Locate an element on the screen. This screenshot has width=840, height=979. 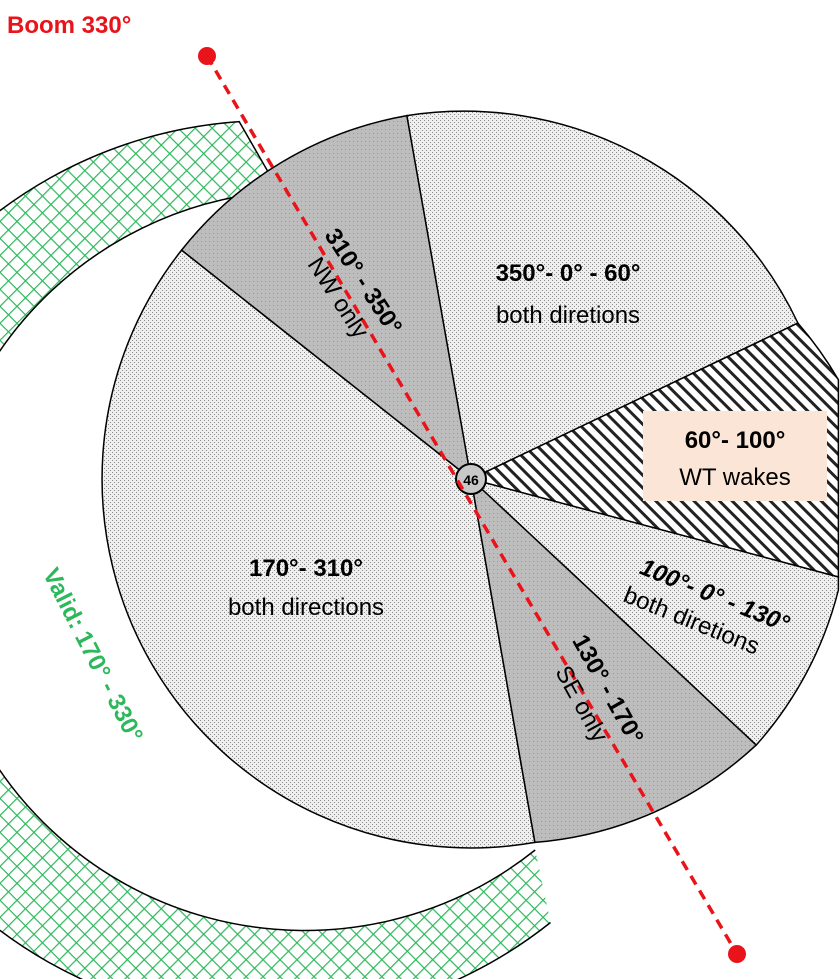
wt-desc-label: WT wakes is located at coordinates (735, 477).